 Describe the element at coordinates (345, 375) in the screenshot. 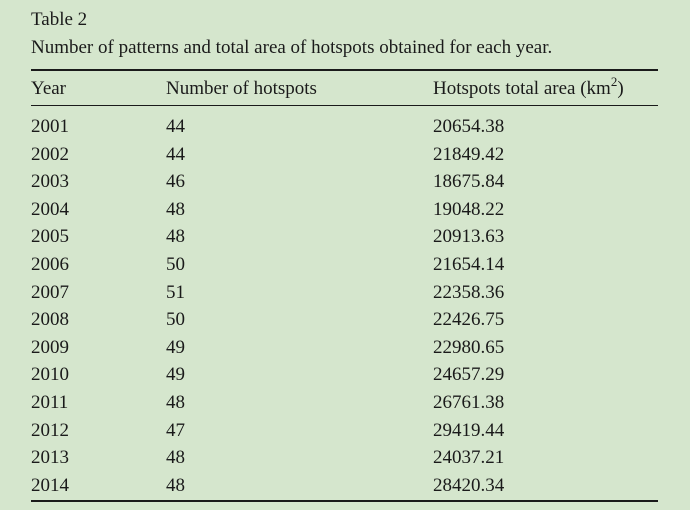

I see `table-row: 2010 49 24657.29` at that location.